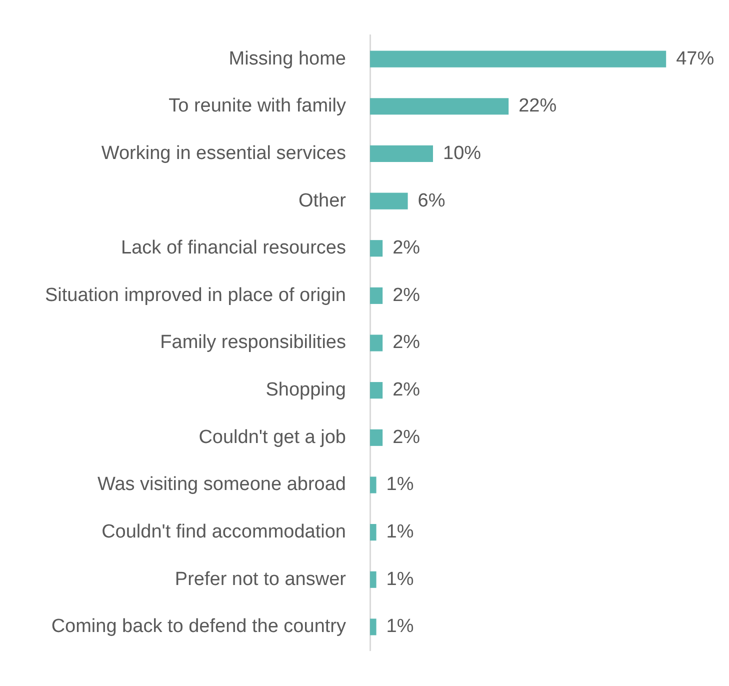 This screenshot has width=729, height=686. I want to click on y-tick-label: Prefer not to answer, so click(260, 579).